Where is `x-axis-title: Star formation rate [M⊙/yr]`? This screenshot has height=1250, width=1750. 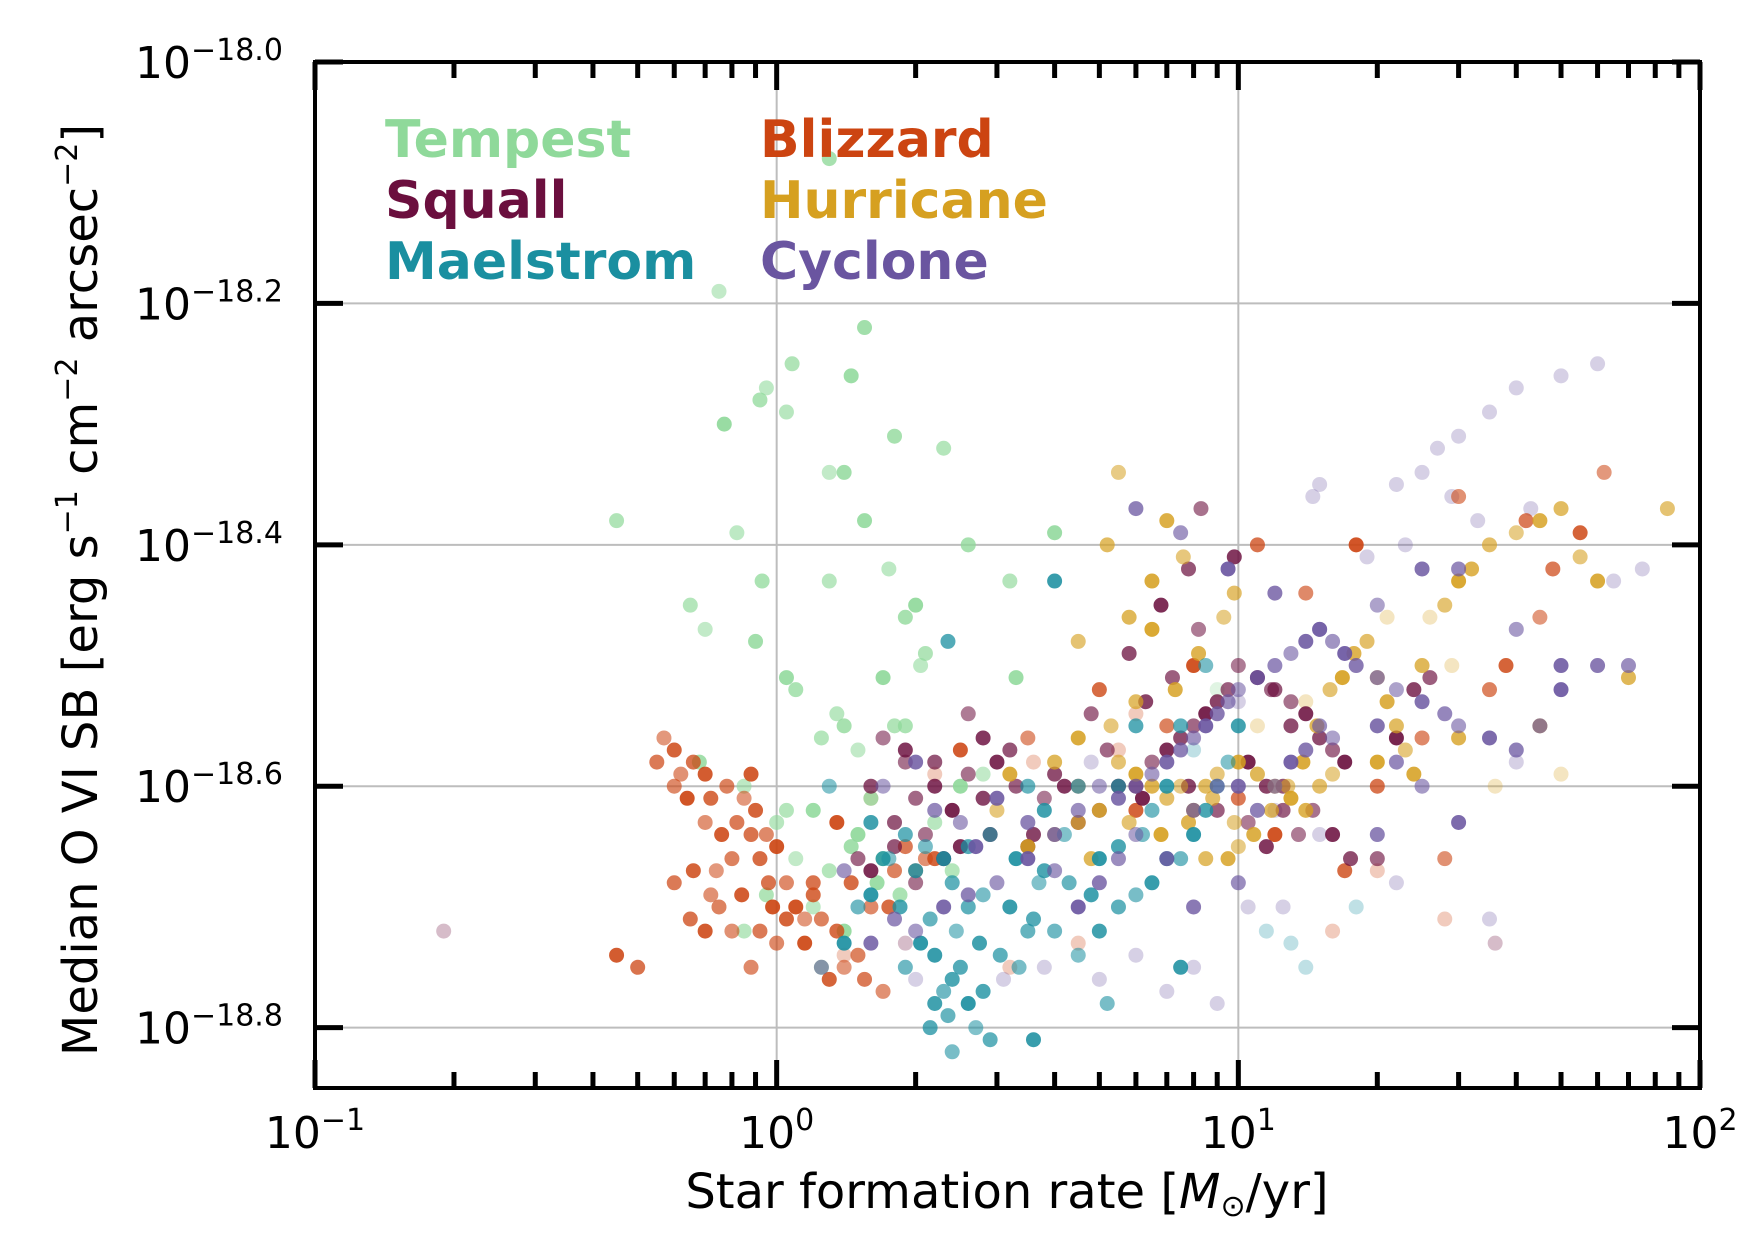
x-axis-title: Star formation rate [M⊙/yr] is located at coordinates (1006, 1194).